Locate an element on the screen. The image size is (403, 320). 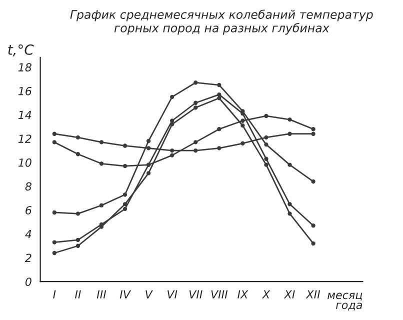
x-tick-label: II is located at coordinates (77, 294).